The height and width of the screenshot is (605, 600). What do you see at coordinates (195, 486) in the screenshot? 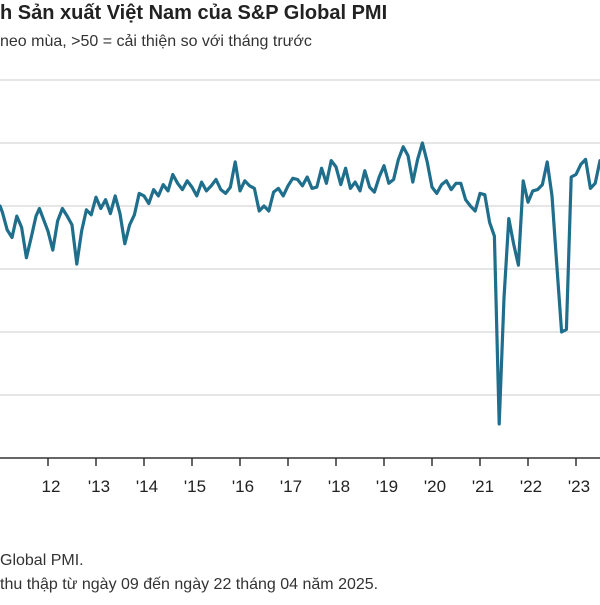
I see `x-tick-label: '15` at bounding box center [195, 486].